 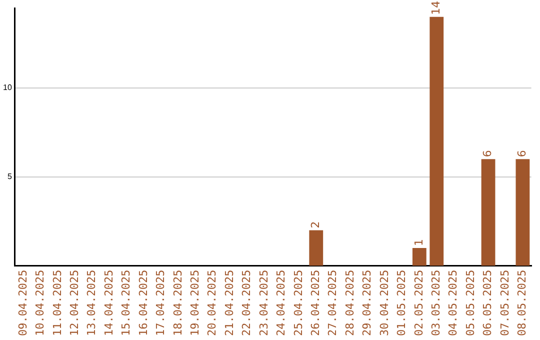 What do you see at coordinates (505, 303) in the screenshot?
I see `x-tick-label: 07.05.2025` at bounding box center [505, 303].